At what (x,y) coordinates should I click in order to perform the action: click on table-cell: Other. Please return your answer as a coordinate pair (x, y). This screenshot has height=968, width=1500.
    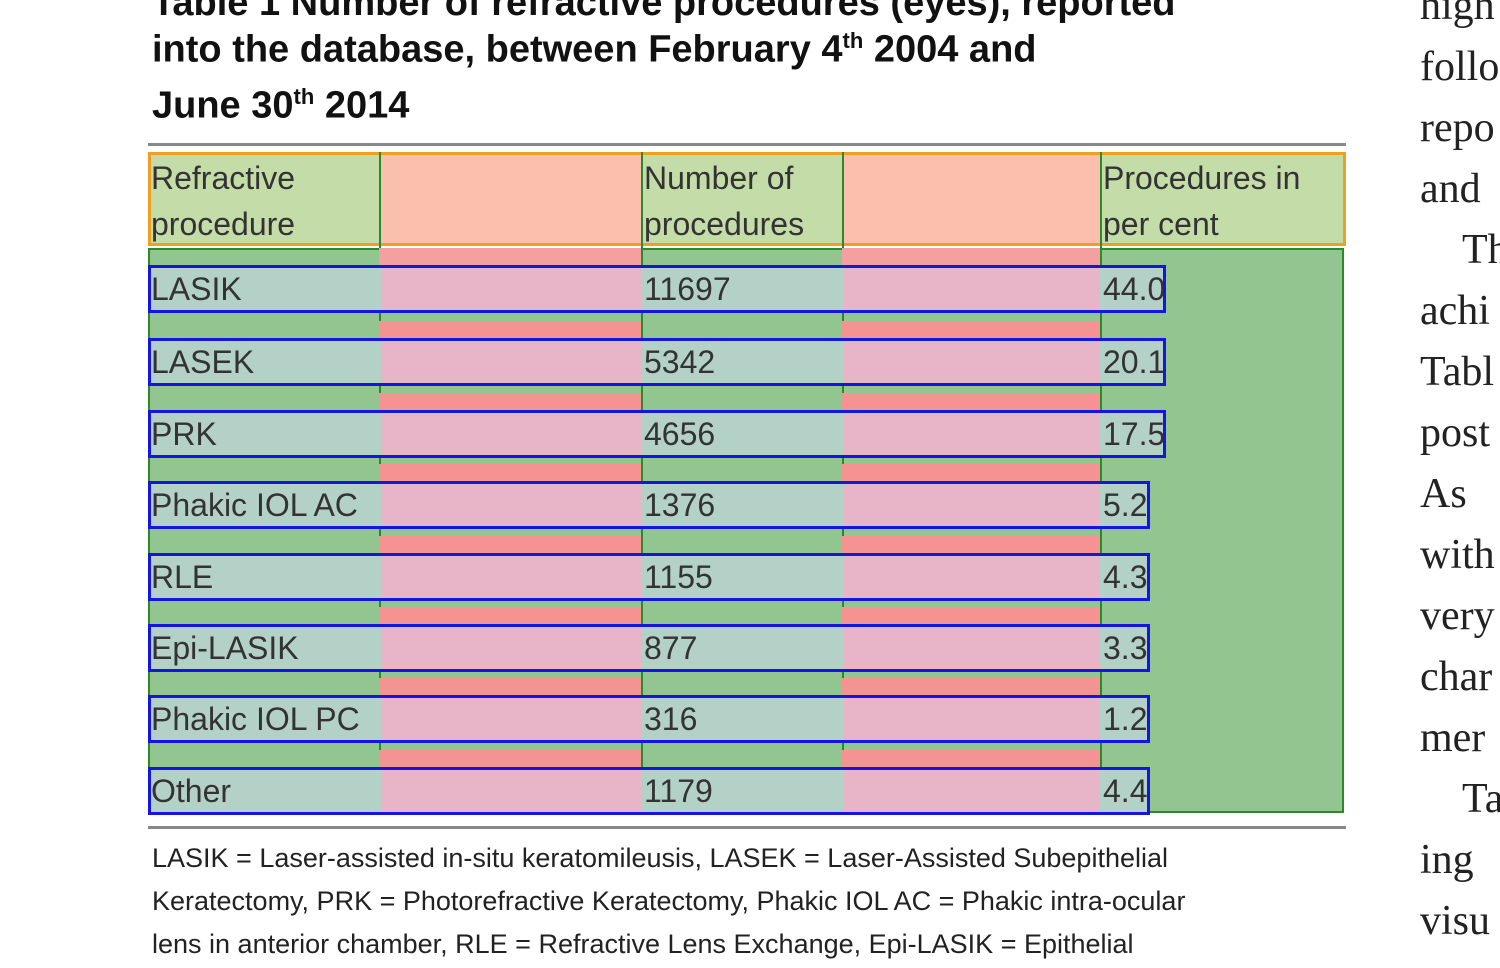
    Looking at the image, I should click on (191, 791).